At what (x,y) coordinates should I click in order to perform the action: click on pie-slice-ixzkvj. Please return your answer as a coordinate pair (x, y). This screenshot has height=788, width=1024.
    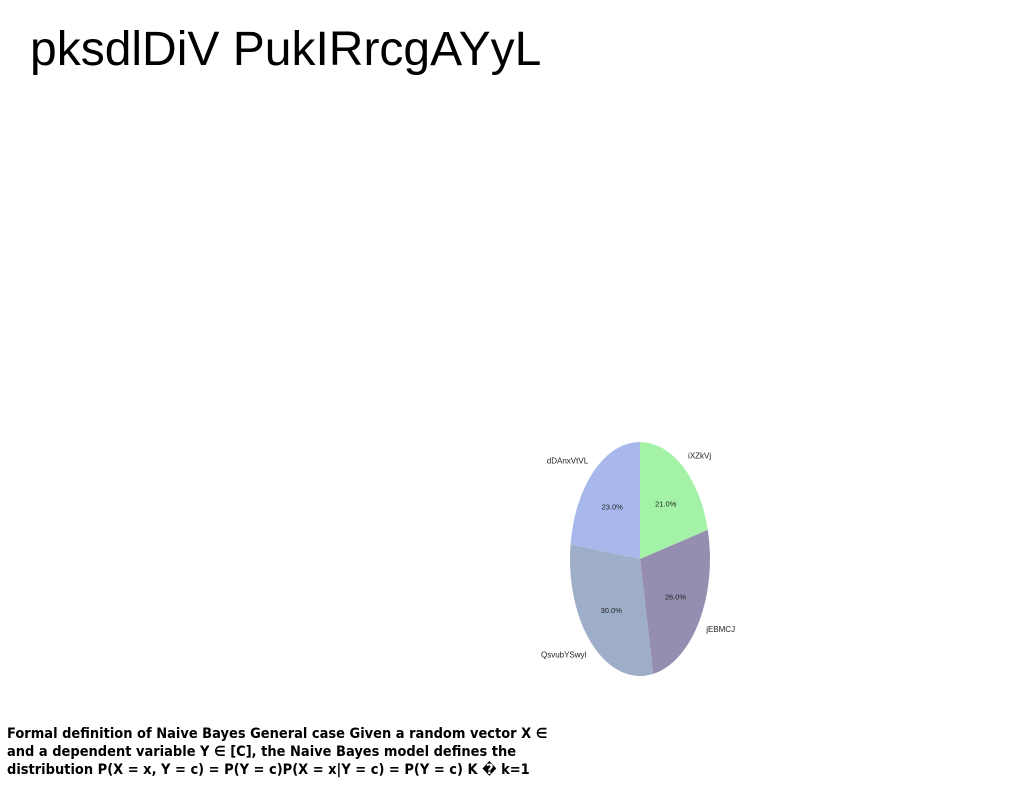
    Looking at the image, I should click on (674, 500).